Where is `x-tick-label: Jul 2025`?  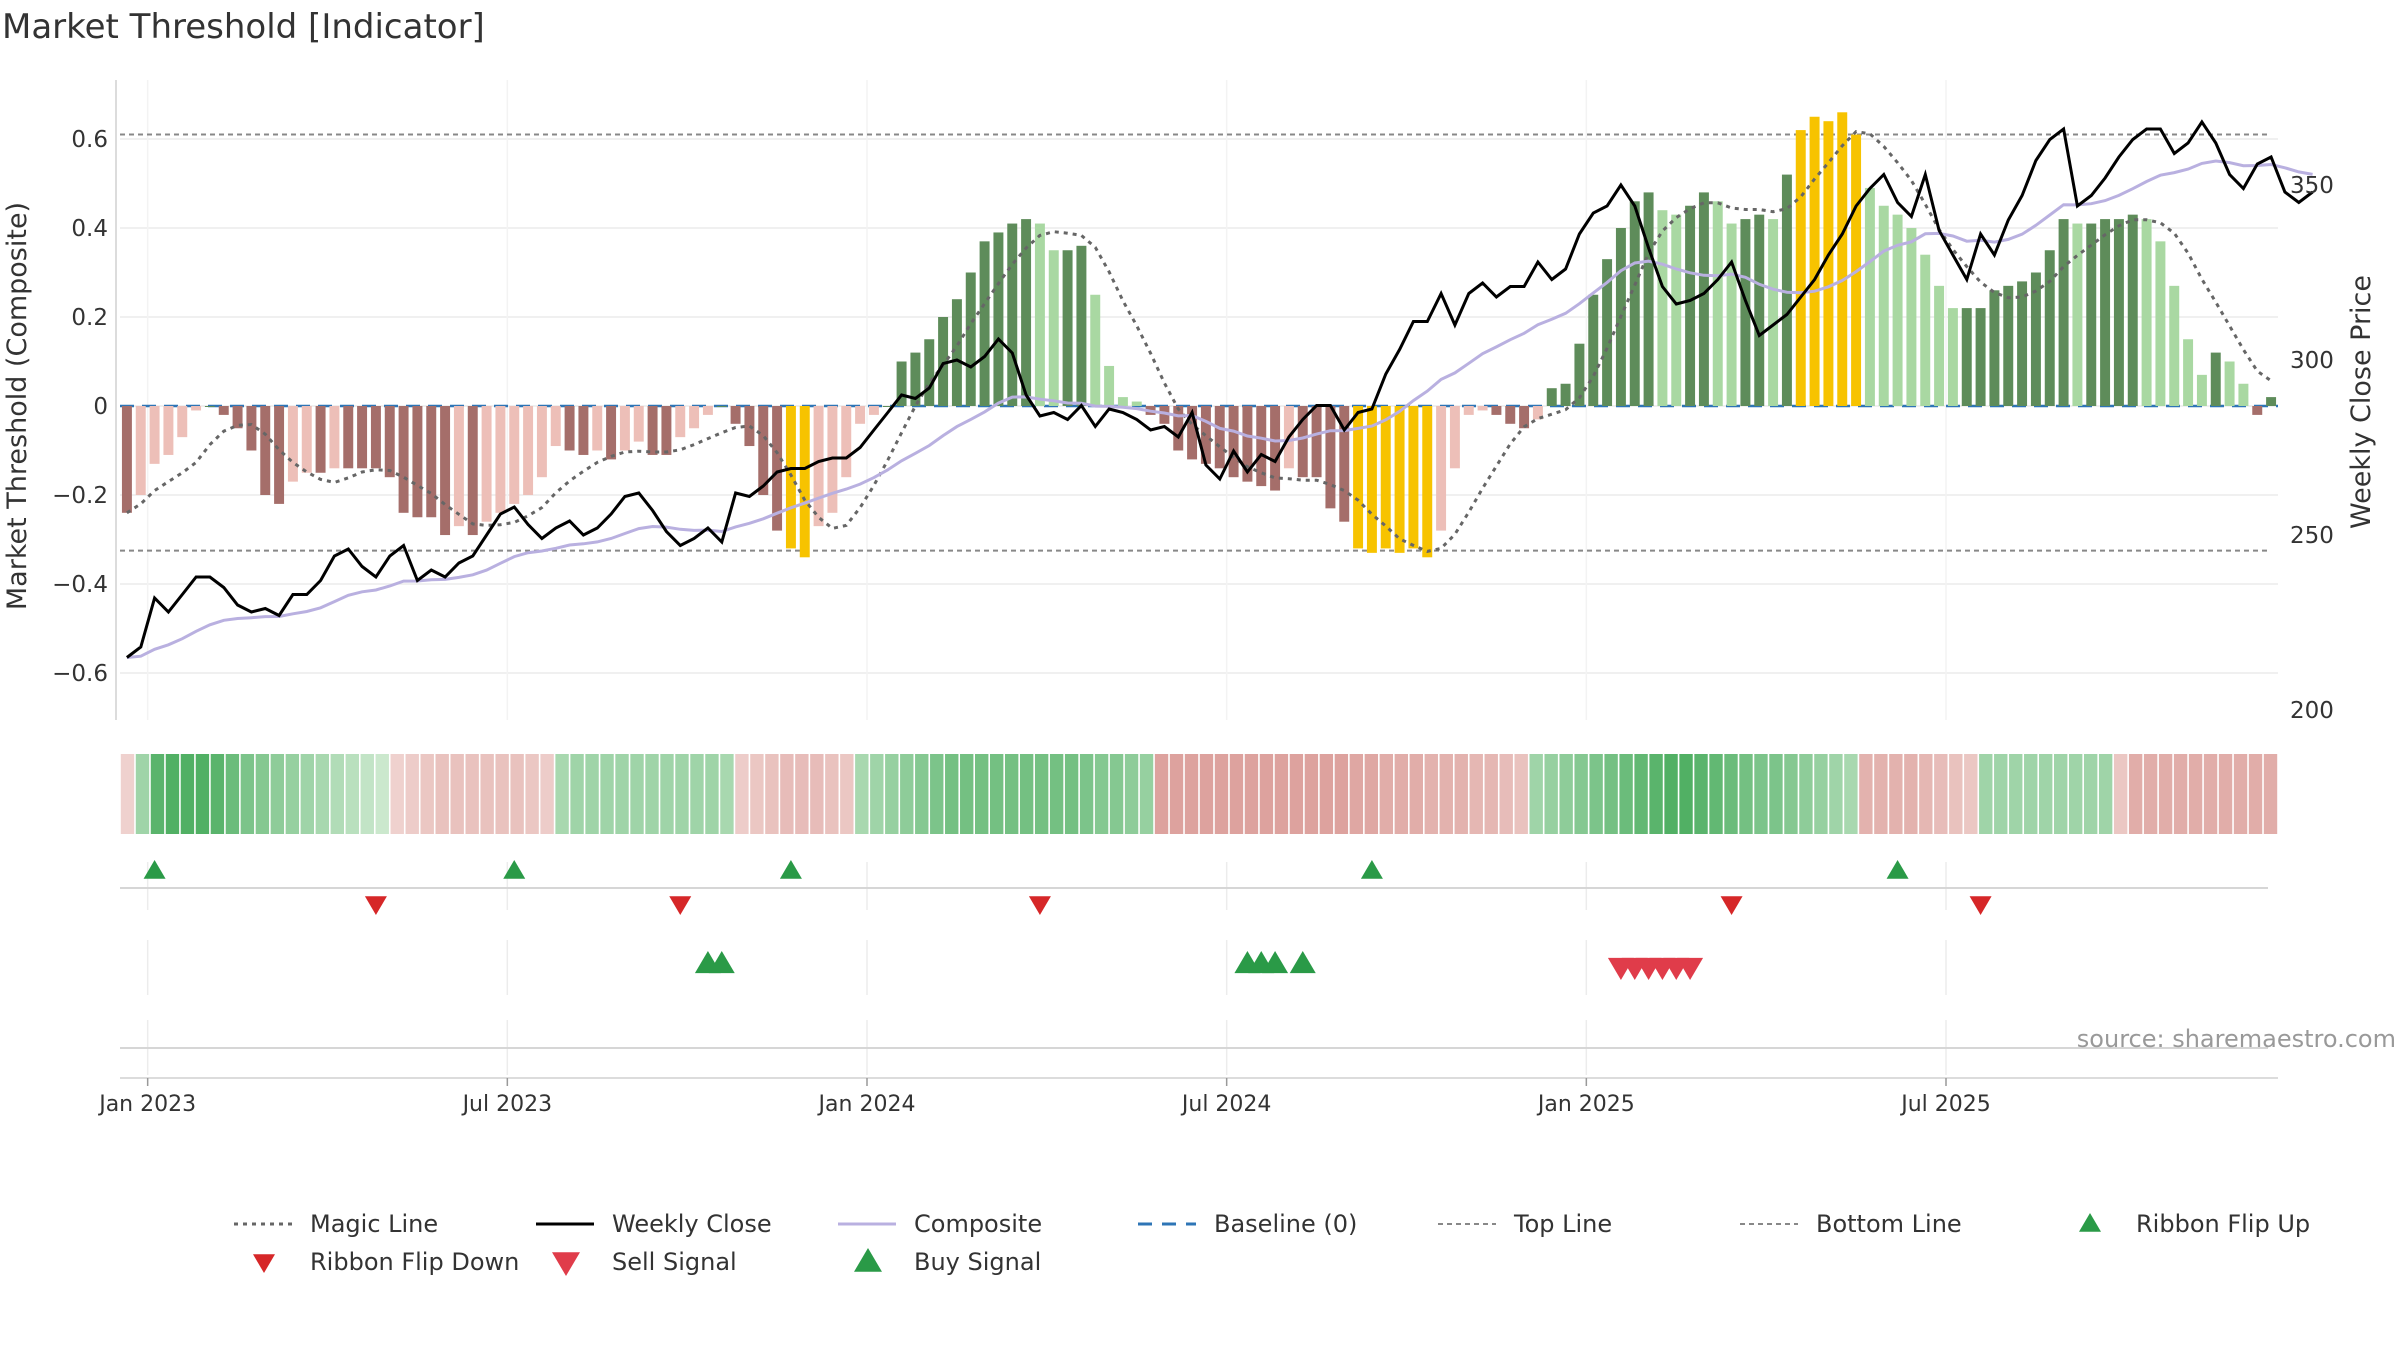 x-tick-label: Jul 2025 is located at coordinates (1945, 1104).